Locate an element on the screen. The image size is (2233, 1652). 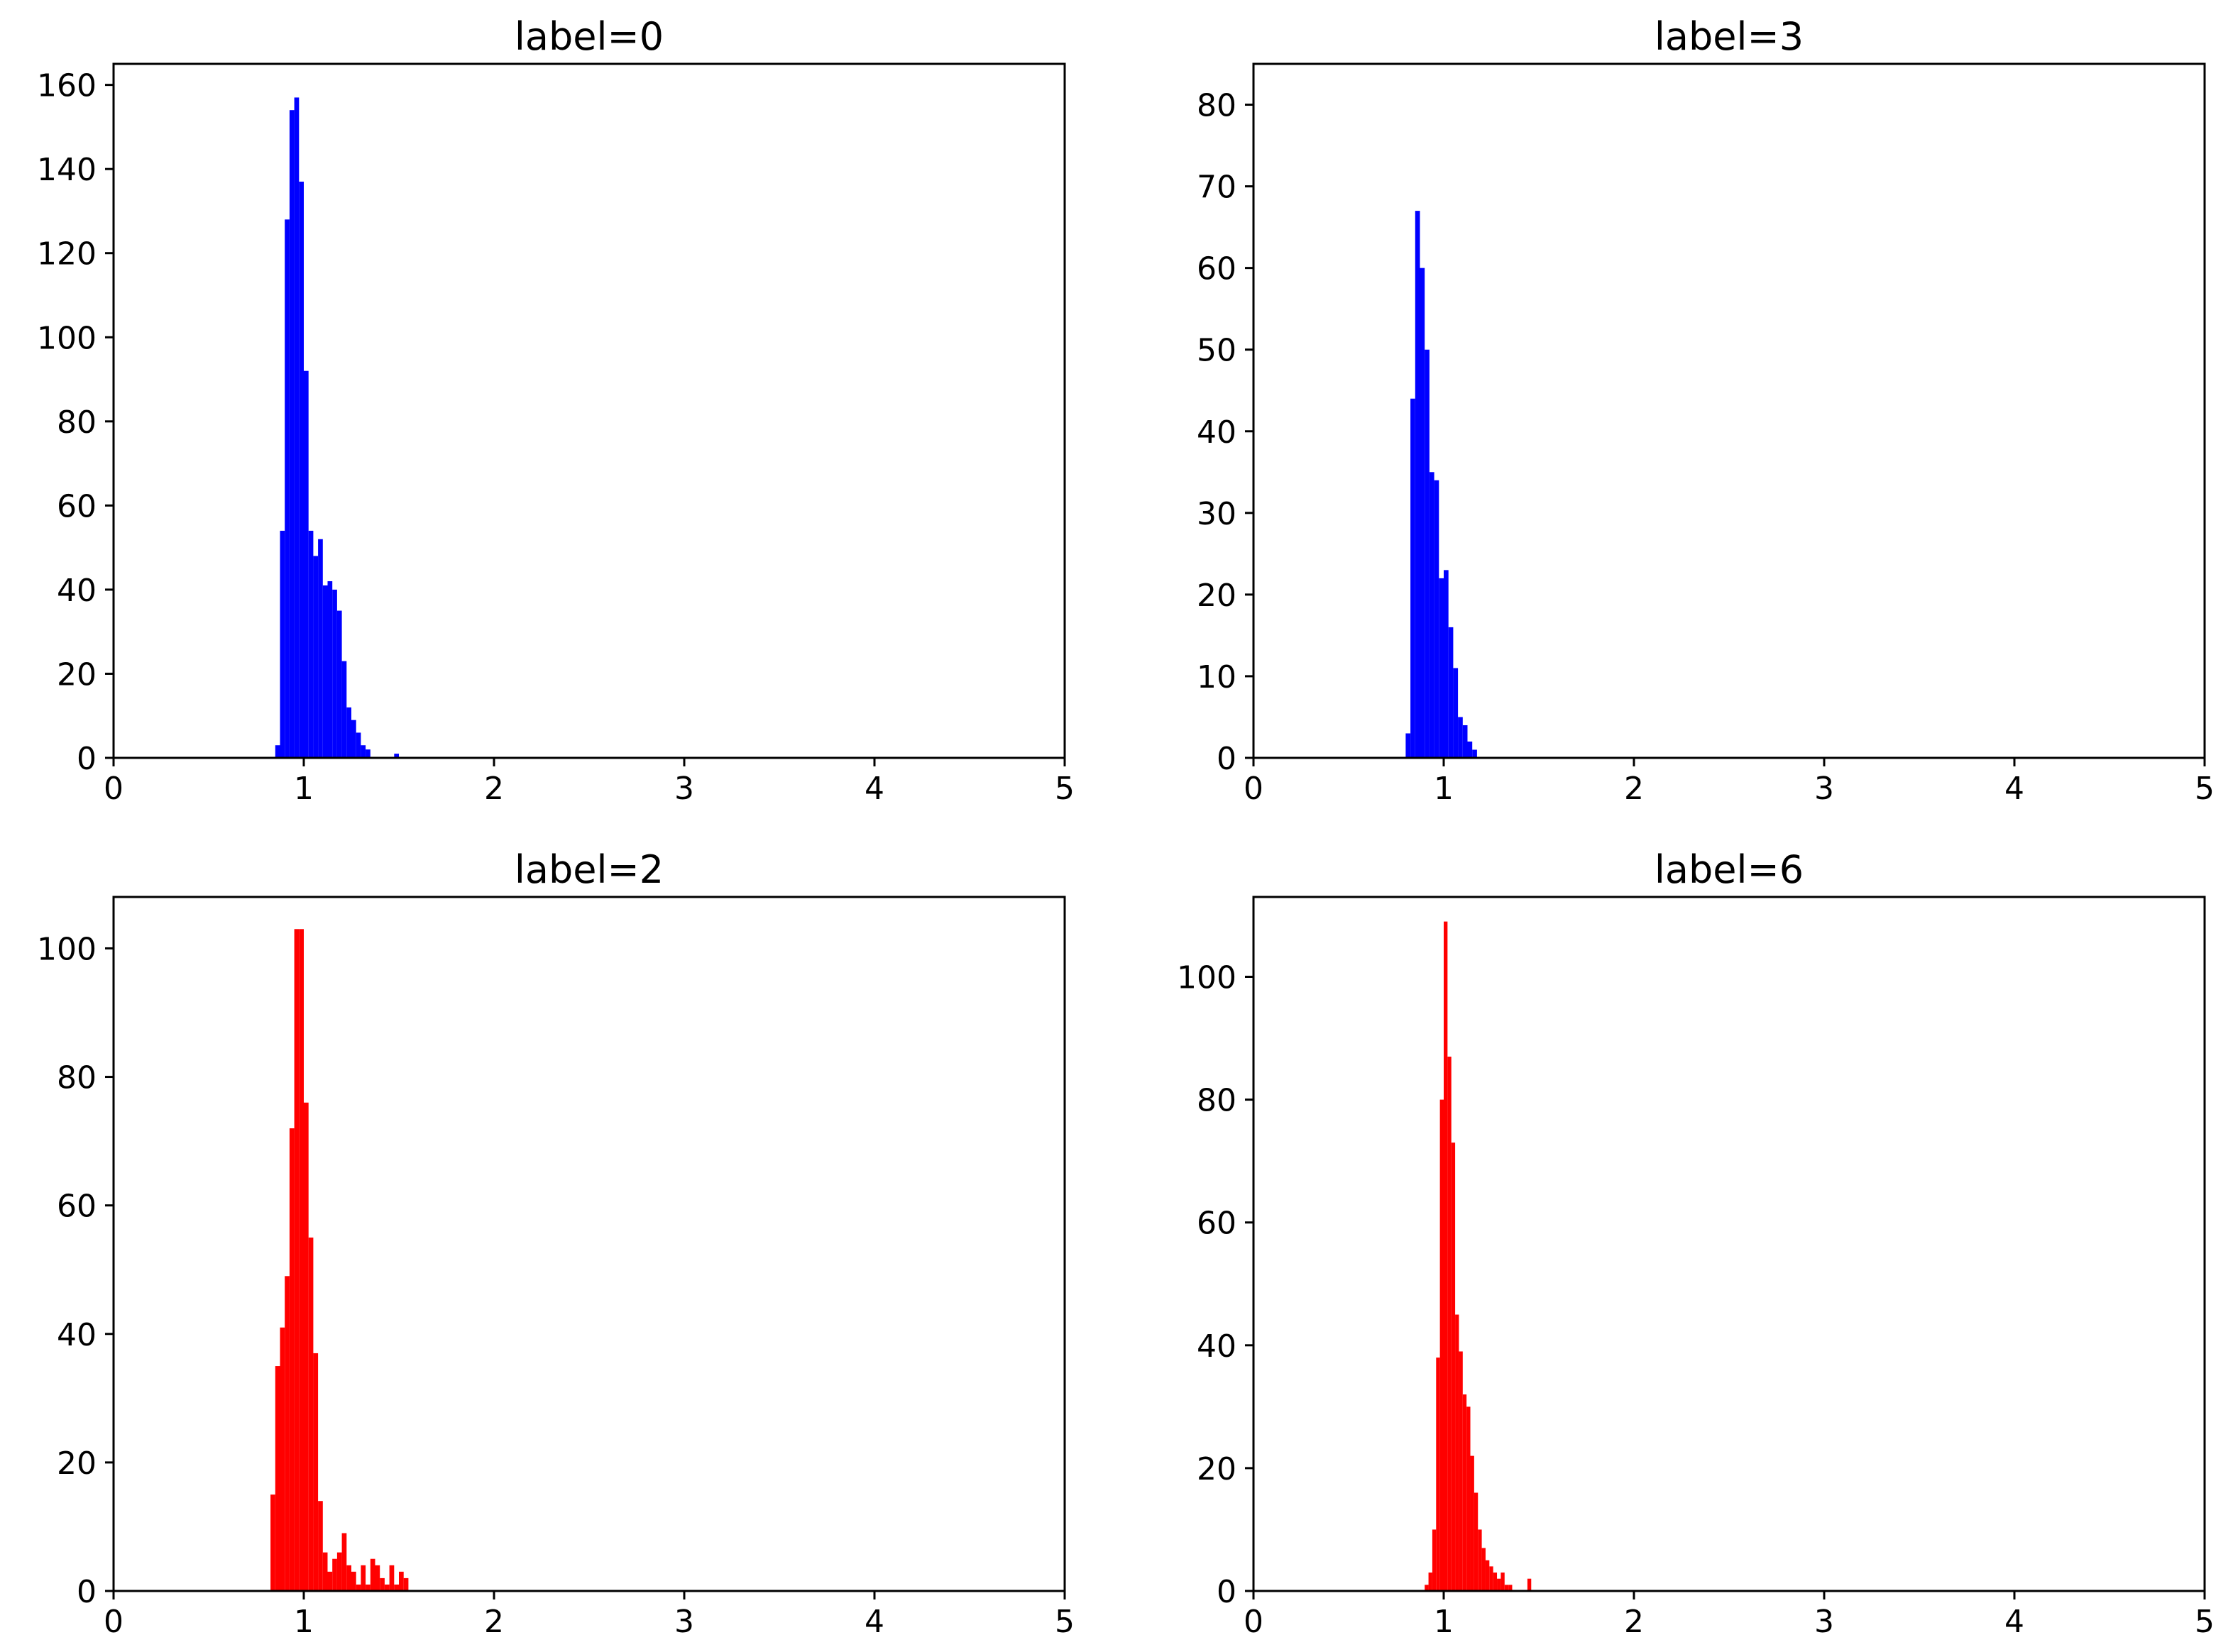
y-tick-label: 140 is located at coordinates (67, 170).